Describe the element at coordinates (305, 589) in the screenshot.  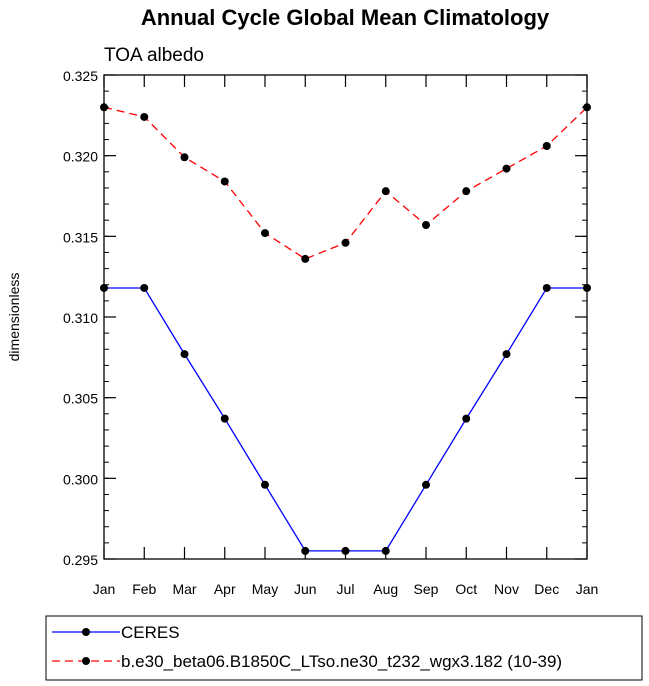
I see `x-tick-label: Jun` at that location.